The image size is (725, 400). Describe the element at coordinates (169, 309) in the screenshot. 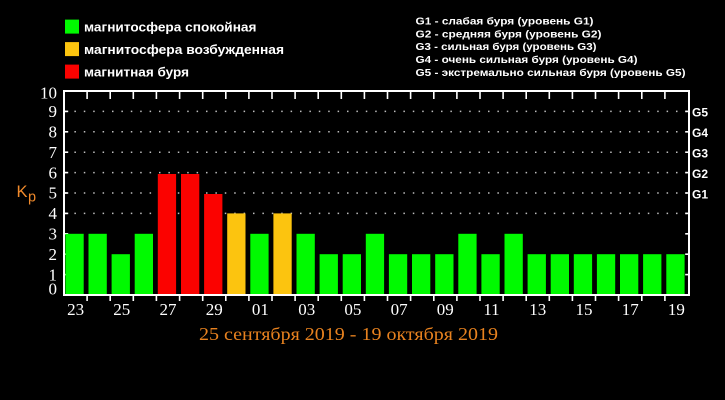

I see `svg-text: 27` at that location.